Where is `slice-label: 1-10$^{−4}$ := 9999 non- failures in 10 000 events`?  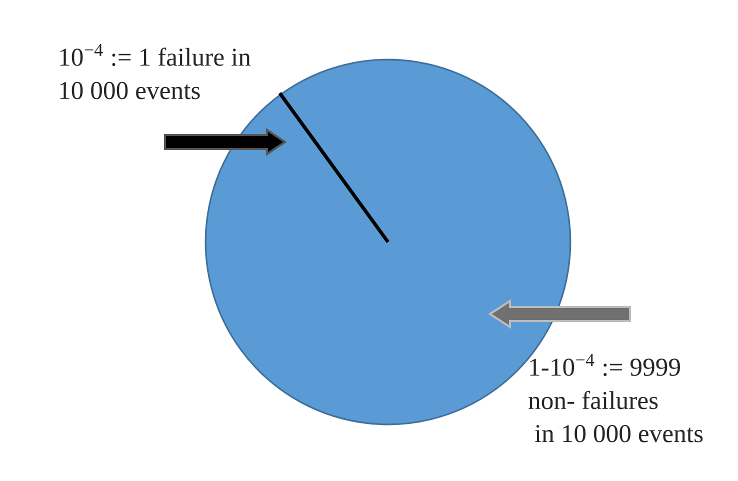
slice-label: 1-10$^{−4}$ := 9999 non- failures in 10 000 events is located at coordinates (615, 398).